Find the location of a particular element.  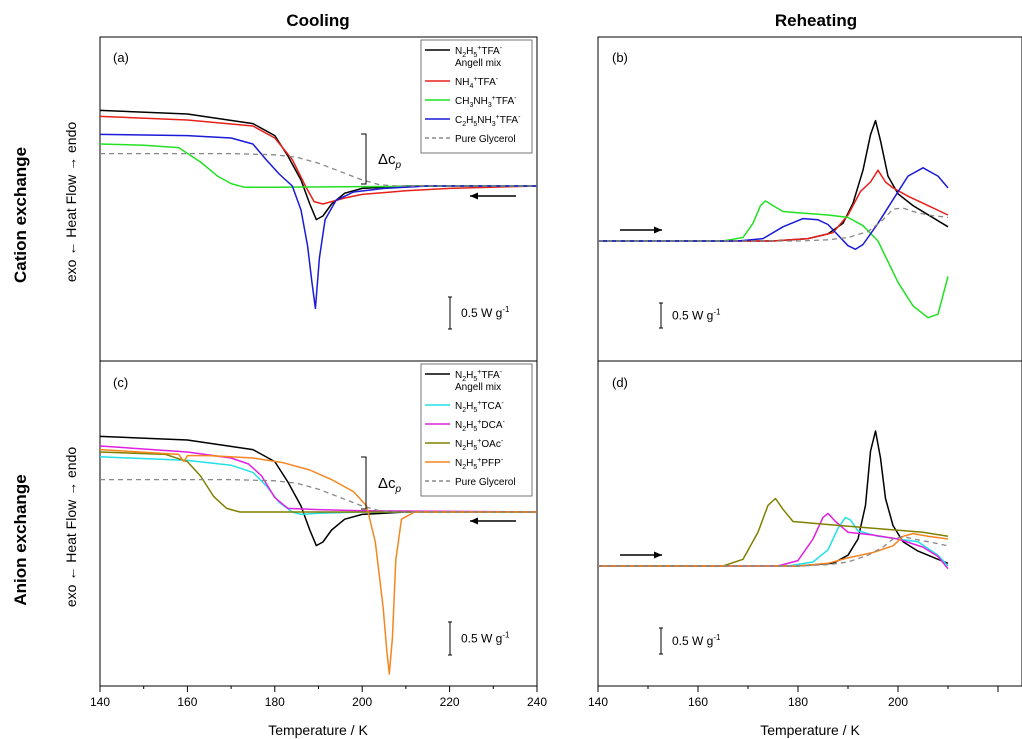

series-line-n2h5-dca- is located at coordinates (773, 541).